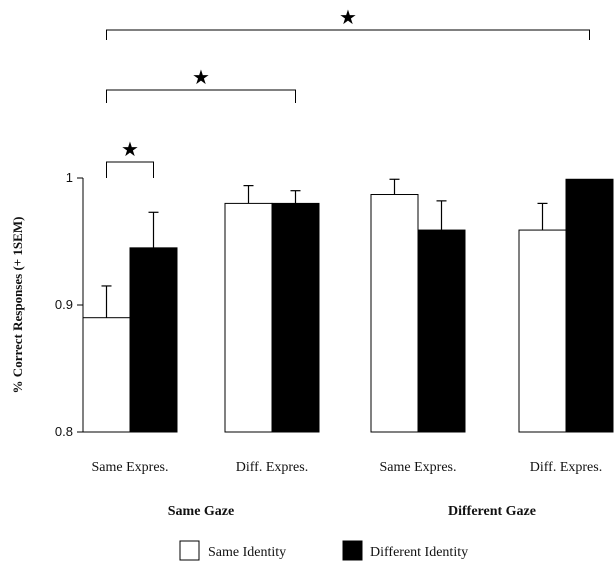  Describe the element at coordinates (492, 511) in the screenshot. I see `x-group-label: Different Gaze` at that location.